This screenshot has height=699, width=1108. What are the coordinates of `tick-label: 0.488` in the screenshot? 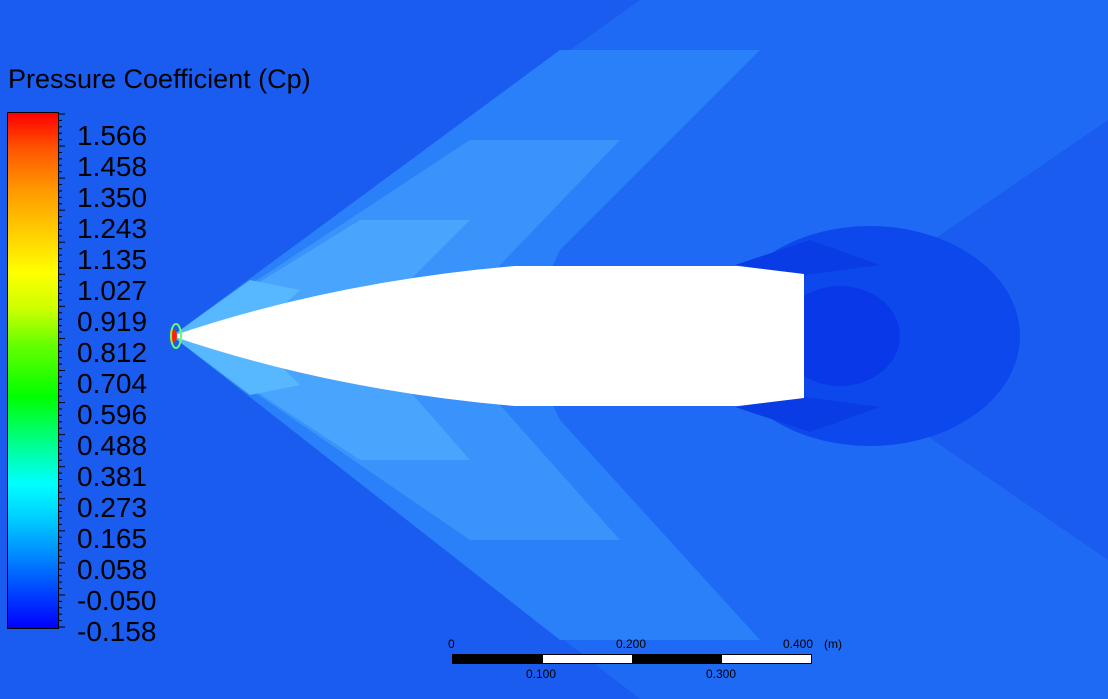 It's located at (112, 446).